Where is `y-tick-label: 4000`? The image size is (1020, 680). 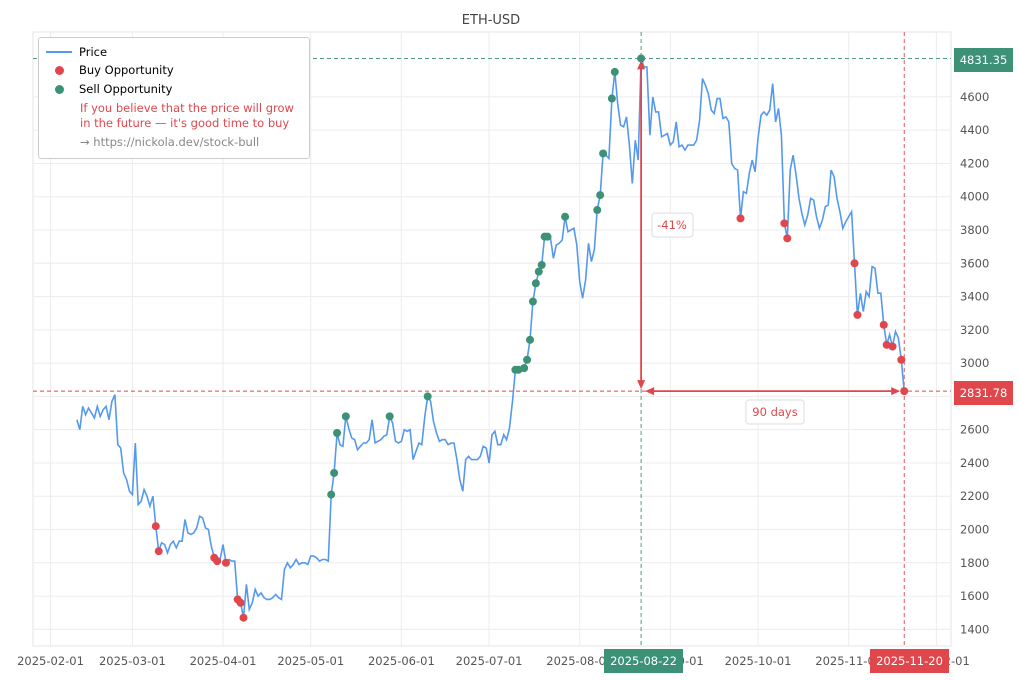
y-tick-label: 4000 is located at coordinates (974, 197).